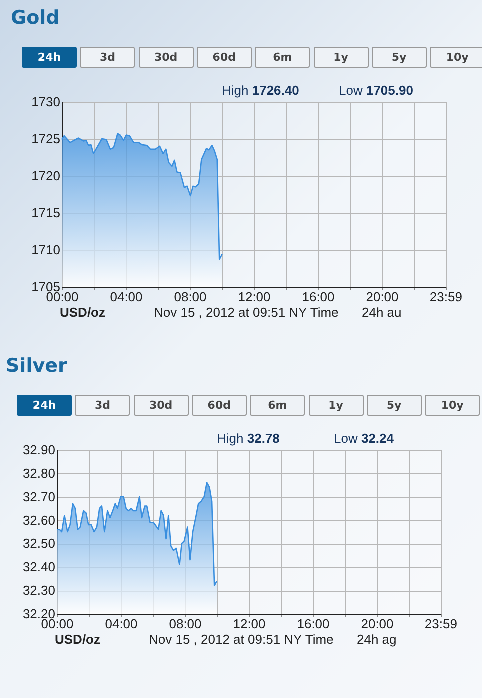 The height and width of the screenshot is (698, 482). What do you see at coordinates (376, 90) in the screenshot?
I see `text: Low 1705.90` at bounding box center [376, 90].